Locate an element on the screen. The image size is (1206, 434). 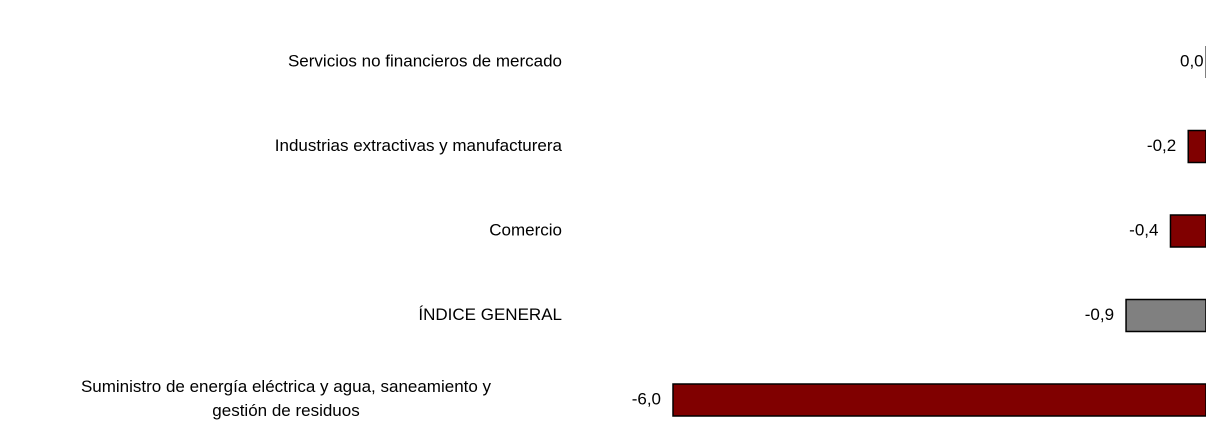
value-label: -0,2 is located at coordinates (1161, 145).